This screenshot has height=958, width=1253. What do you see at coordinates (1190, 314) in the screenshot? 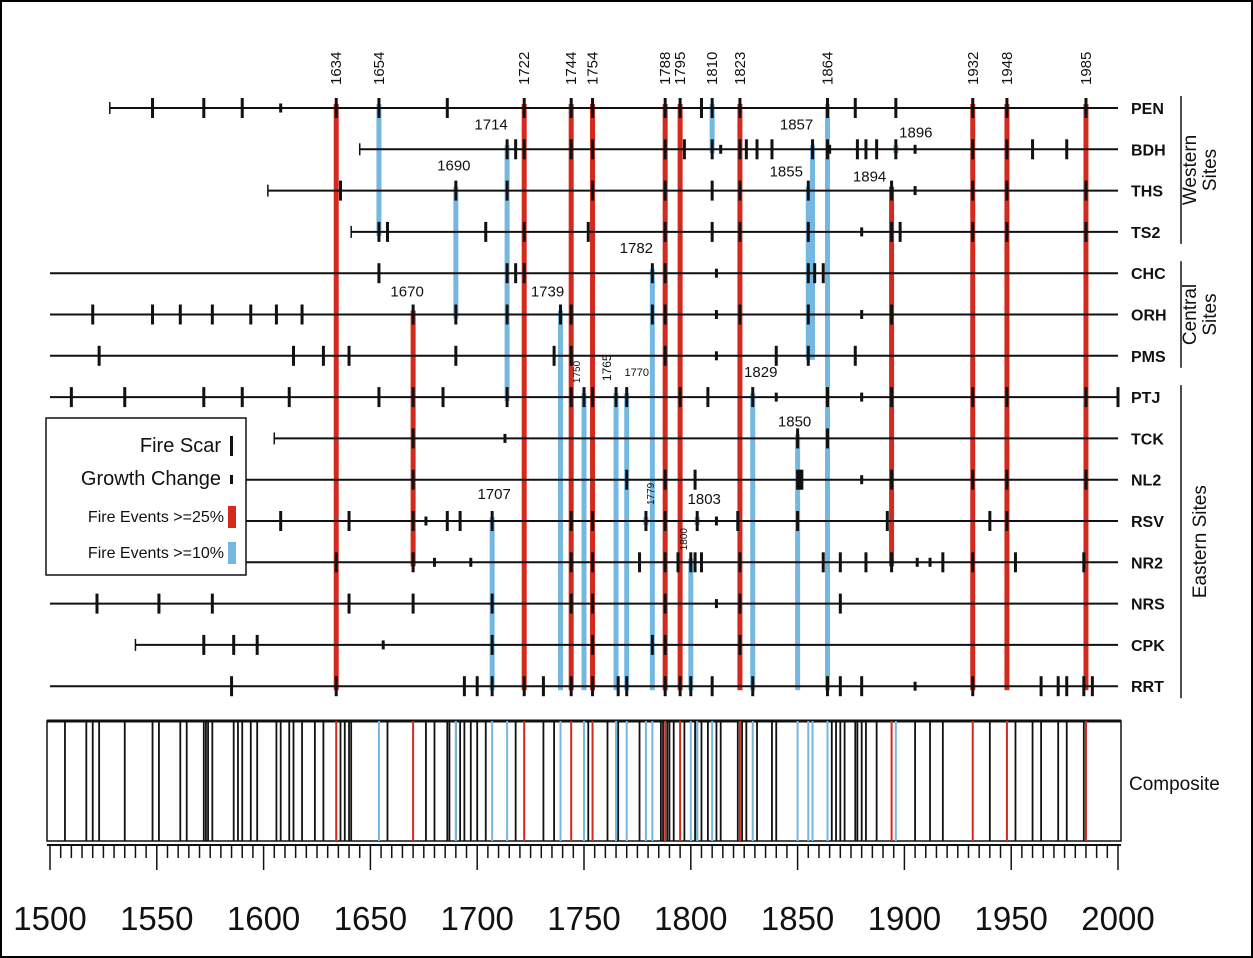
I see `group-label: Central` at bounding box center [1190, 314].